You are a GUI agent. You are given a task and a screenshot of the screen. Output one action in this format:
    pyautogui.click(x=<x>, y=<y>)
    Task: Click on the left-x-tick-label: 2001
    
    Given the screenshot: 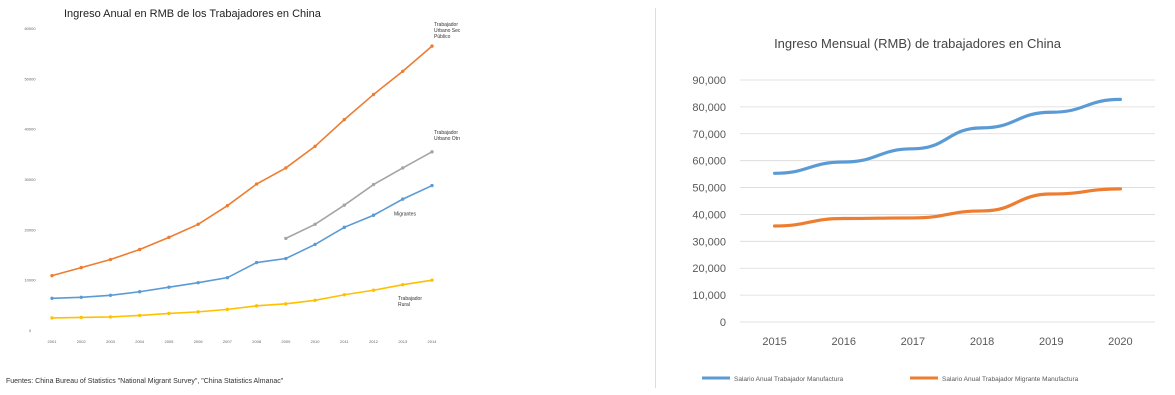 What is the action you would take?
    pyautogui.click(x=53, y=341)
    